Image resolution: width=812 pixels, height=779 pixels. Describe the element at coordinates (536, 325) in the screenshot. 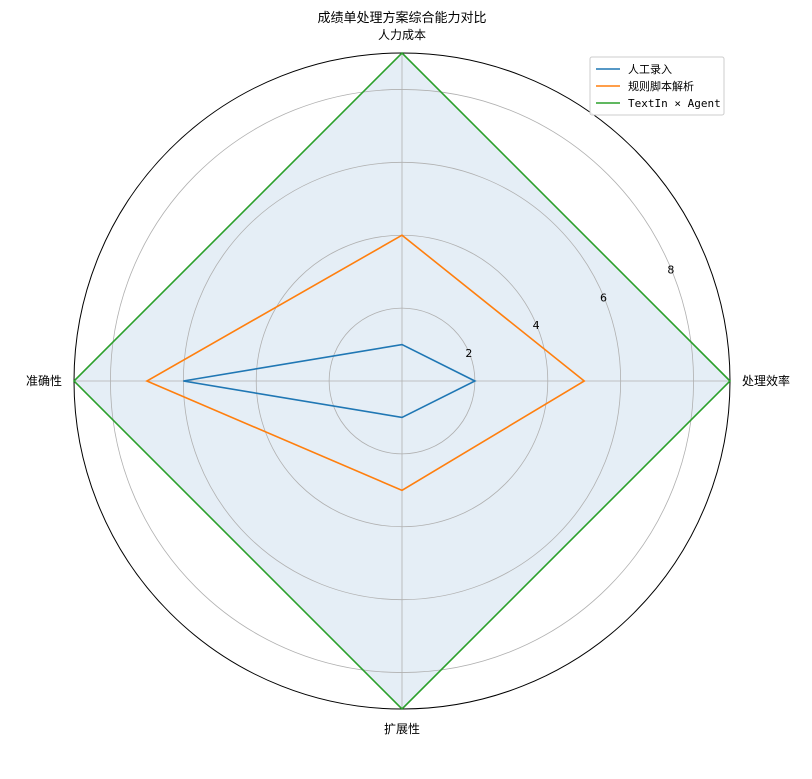

I see `tick-label-1: 4` at that location.